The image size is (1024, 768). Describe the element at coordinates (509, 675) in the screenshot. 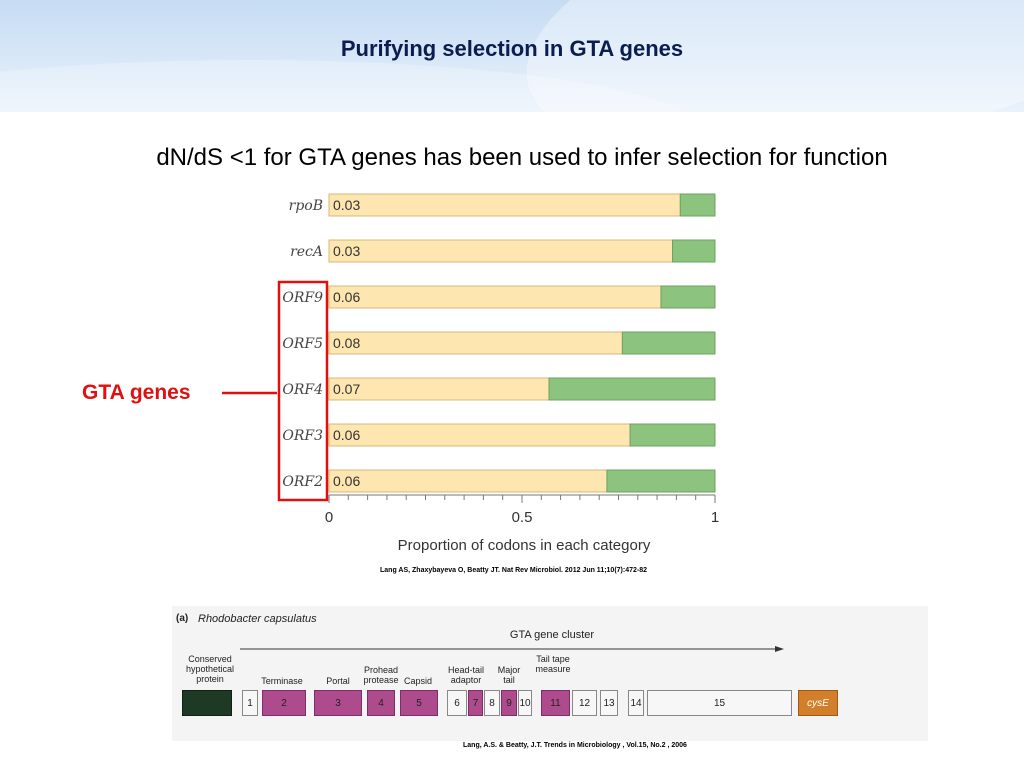

I see `annotation-major-tail: Major tail` at that location.